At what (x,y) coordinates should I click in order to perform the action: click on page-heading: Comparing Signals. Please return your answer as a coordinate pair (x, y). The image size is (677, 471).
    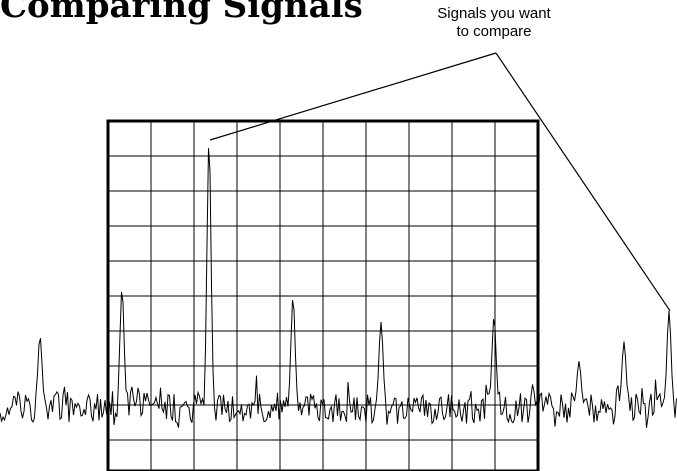
    Looking at the image, I should click on (181, 13).